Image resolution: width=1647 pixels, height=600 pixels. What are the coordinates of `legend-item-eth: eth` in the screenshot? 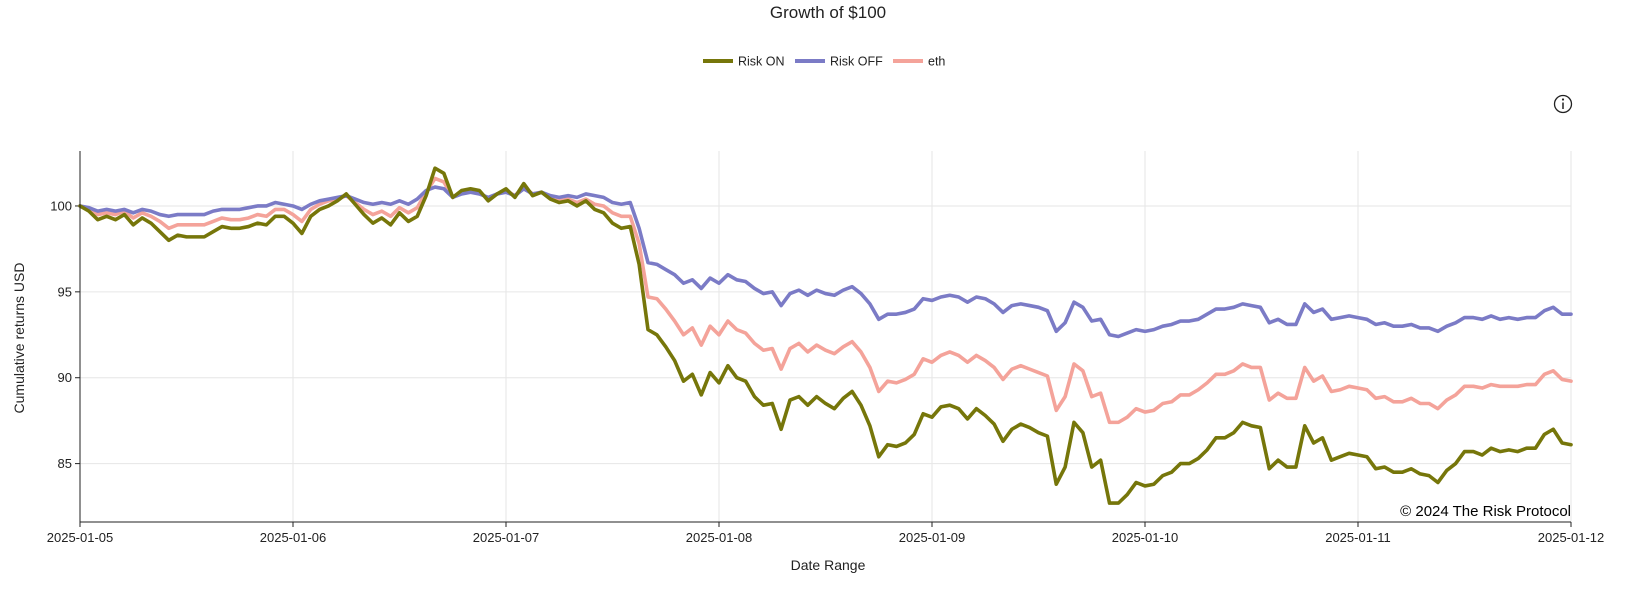 It's located at (919, 62).